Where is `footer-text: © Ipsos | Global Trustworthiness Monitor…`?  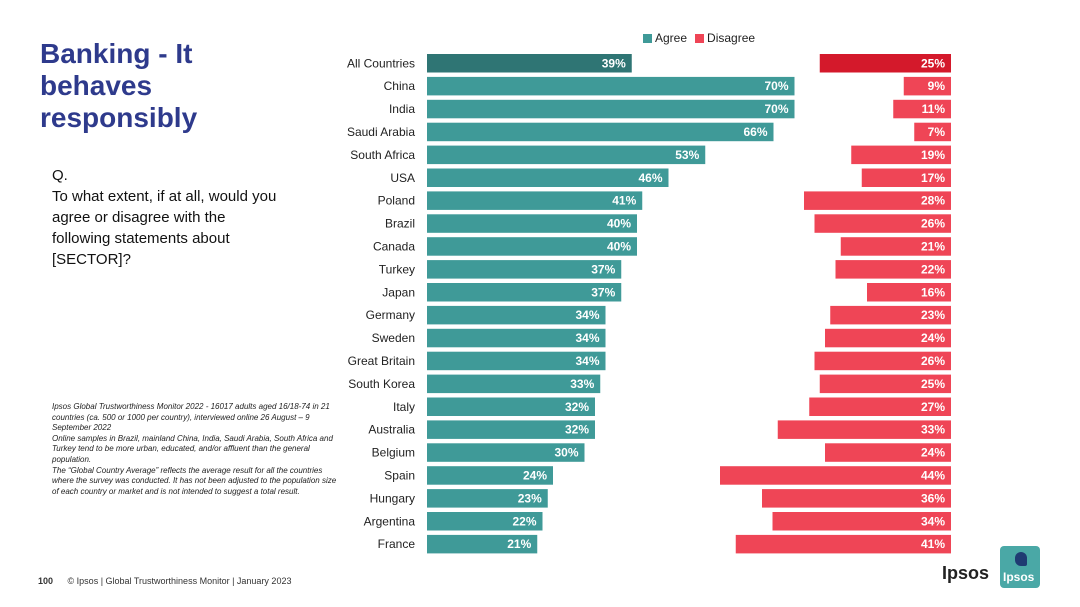
footer-text: © Ipsos | Global Trustworthiness Monitor… is located at coordinates (179, 581).